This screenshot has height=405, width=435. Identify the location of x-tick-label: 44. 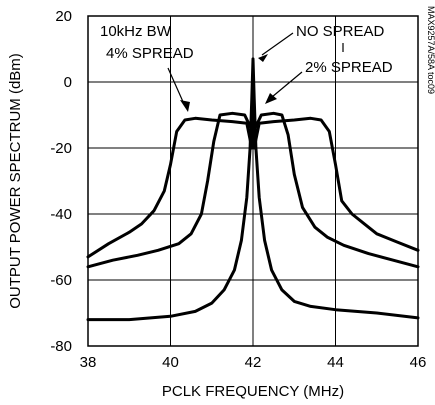
(335, 362).